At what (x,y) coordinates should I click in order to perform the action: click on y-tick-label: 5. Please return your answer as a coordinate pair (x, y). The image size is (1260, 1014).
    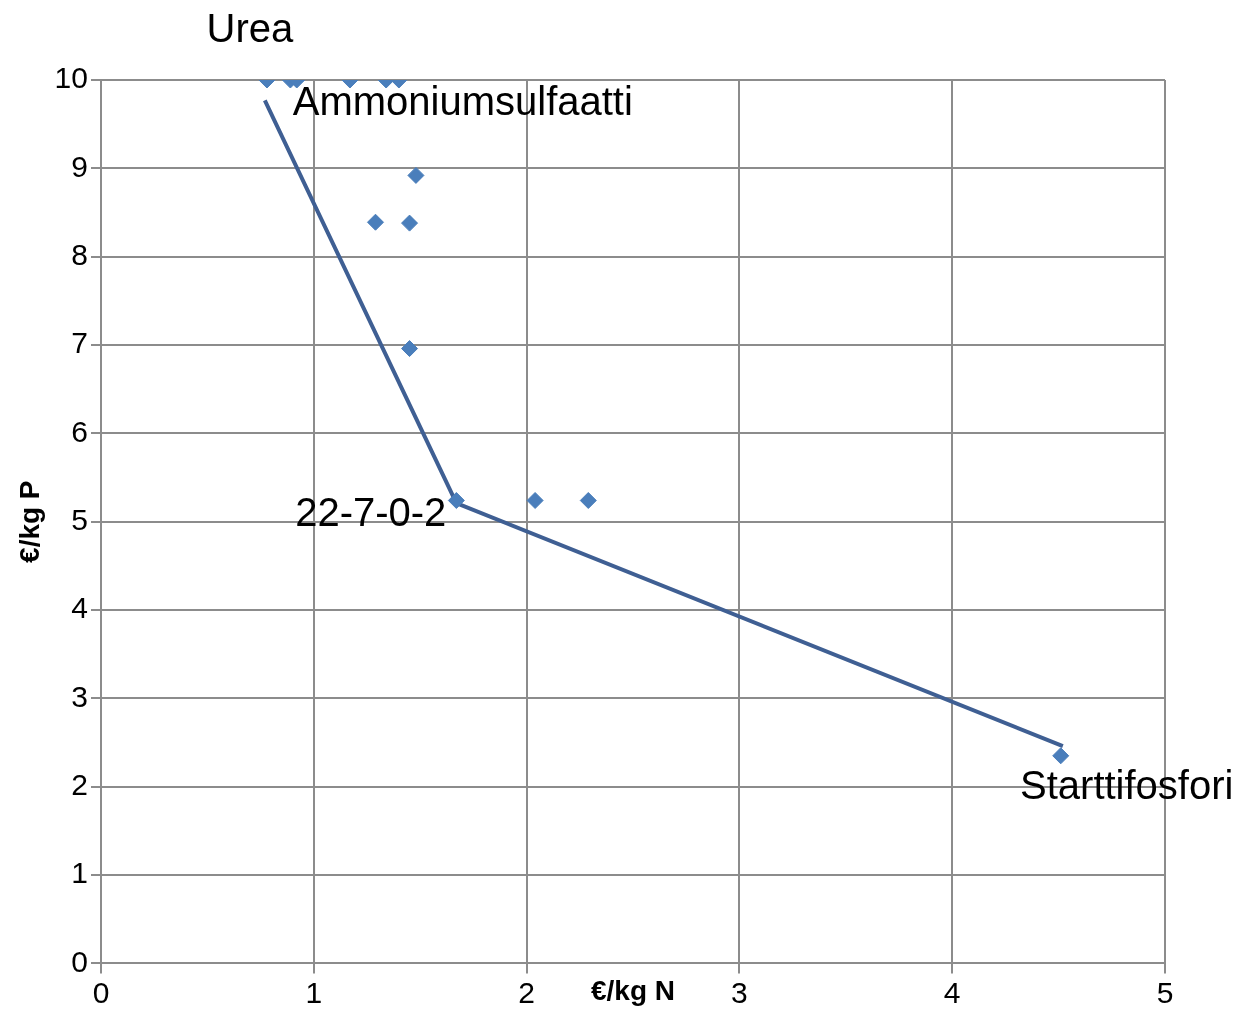
    Looking at the image, I should click on (79, 519).